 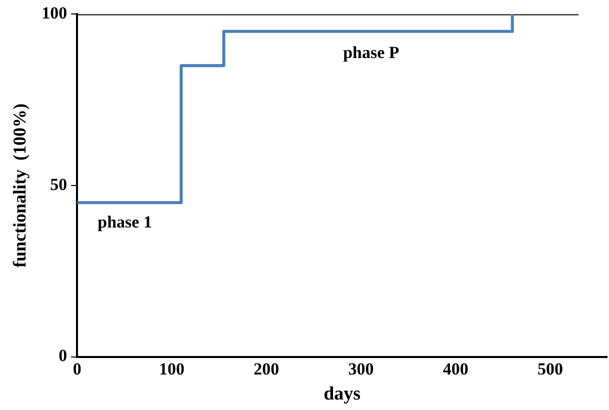 I want to click on x-tick-label: 100, so click(x=171, y=368).